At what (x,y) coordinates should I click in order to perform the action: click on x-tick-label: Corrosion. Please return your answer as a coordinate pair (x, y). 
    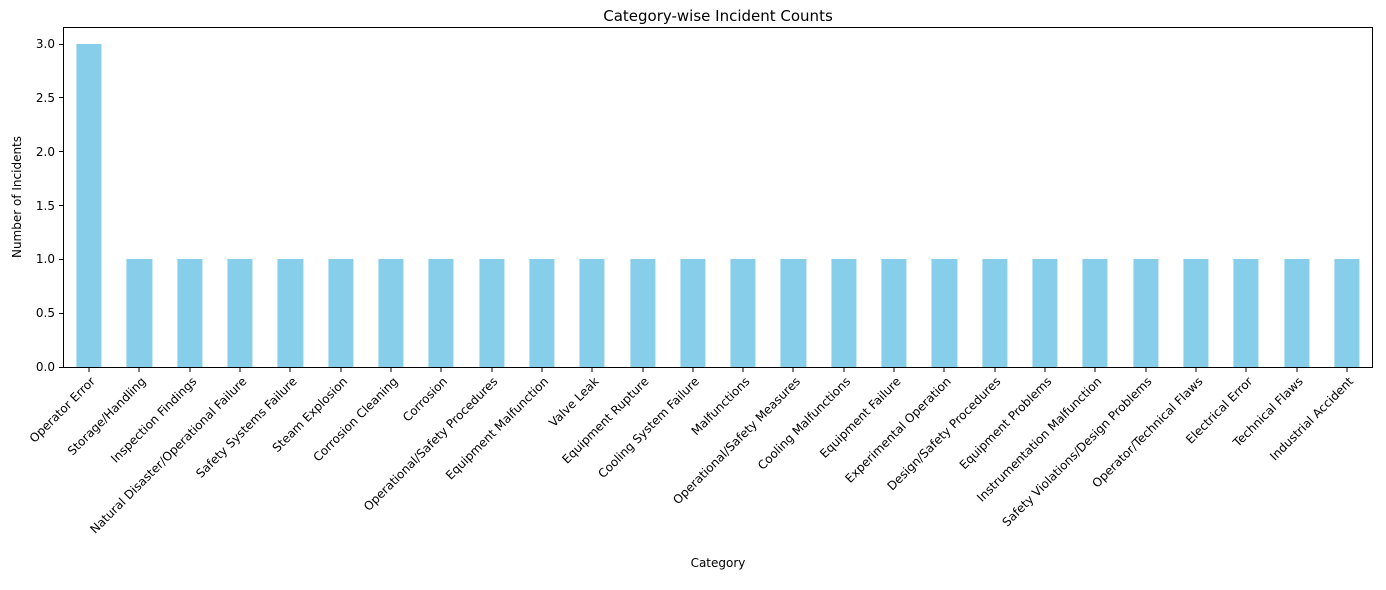
    Looking at the image, I should click on (425, 399).